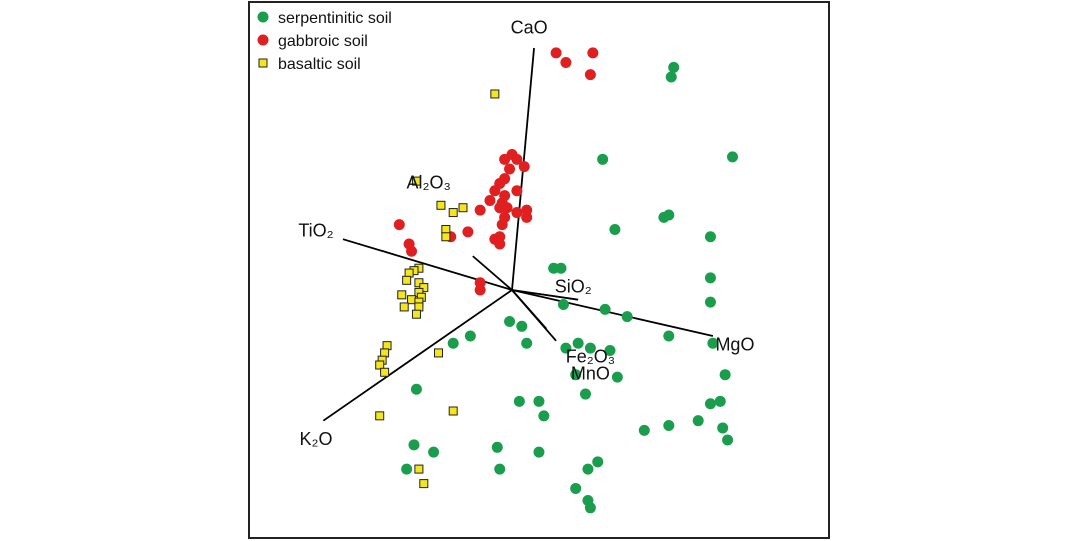 This screenshot has width=1081, height=541. I want to click on loading-label-tio2: TiO₂, so click(315, 231).